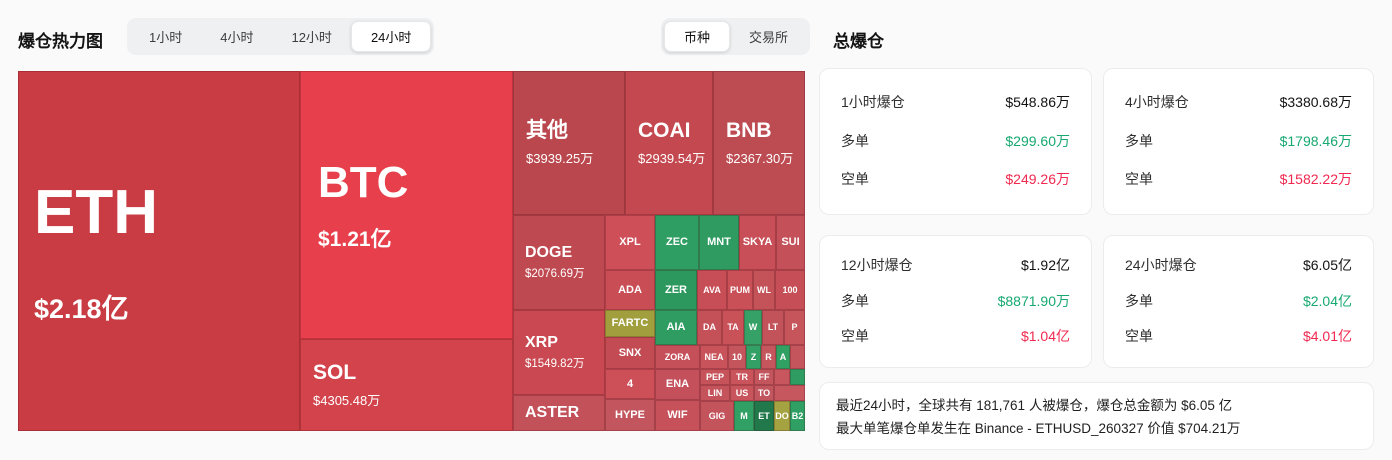 This screenshot has width=1392, height=460. I want to click on cell-symbol: FF, so click(764, 376).